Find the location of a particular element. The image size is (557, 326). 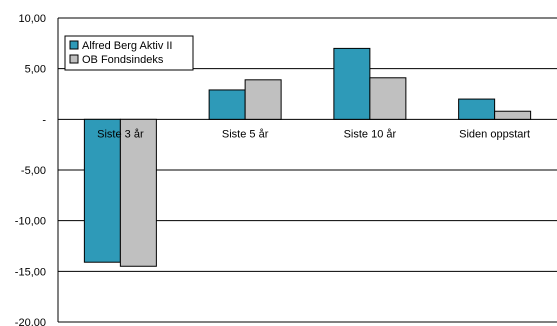

y-tick-label: -15,00 is located at coordinates (30, 272).